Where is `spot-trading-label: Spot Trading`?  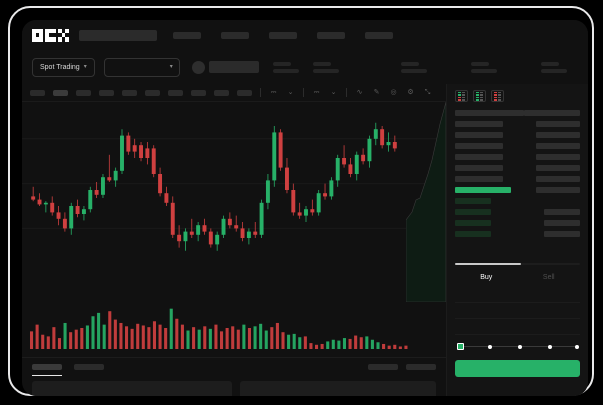 spot-trading-label: Spot Trading is located at coordinates (60, 67).